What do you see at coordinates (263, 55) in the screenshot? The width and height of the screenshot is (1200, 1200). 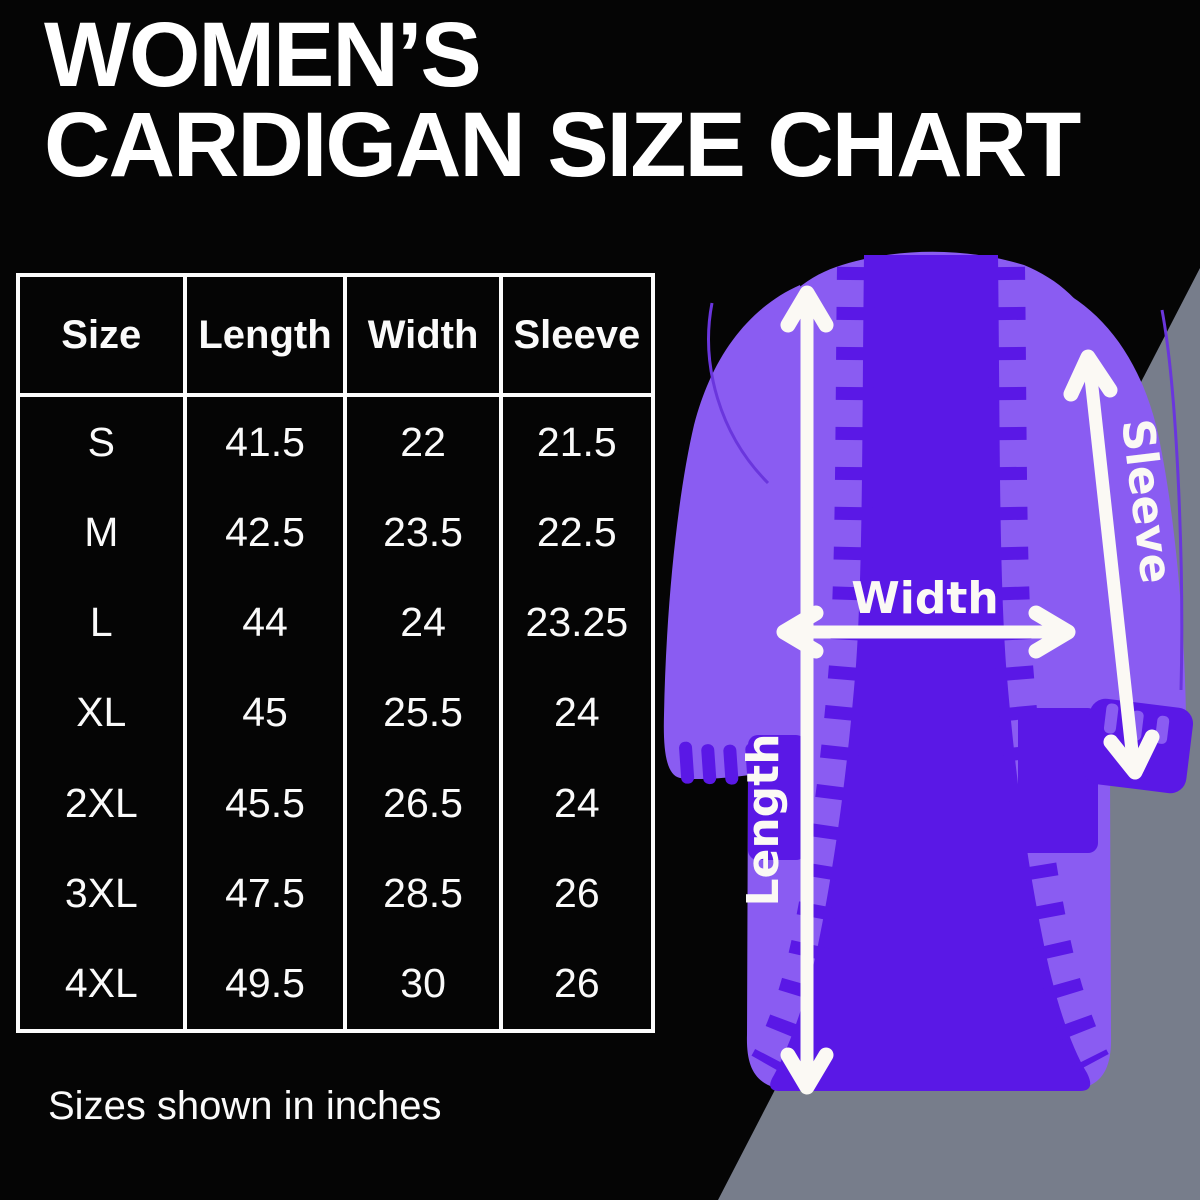 I see `page-title-line1: WOMEN’S` at bounding box center [263, 55].